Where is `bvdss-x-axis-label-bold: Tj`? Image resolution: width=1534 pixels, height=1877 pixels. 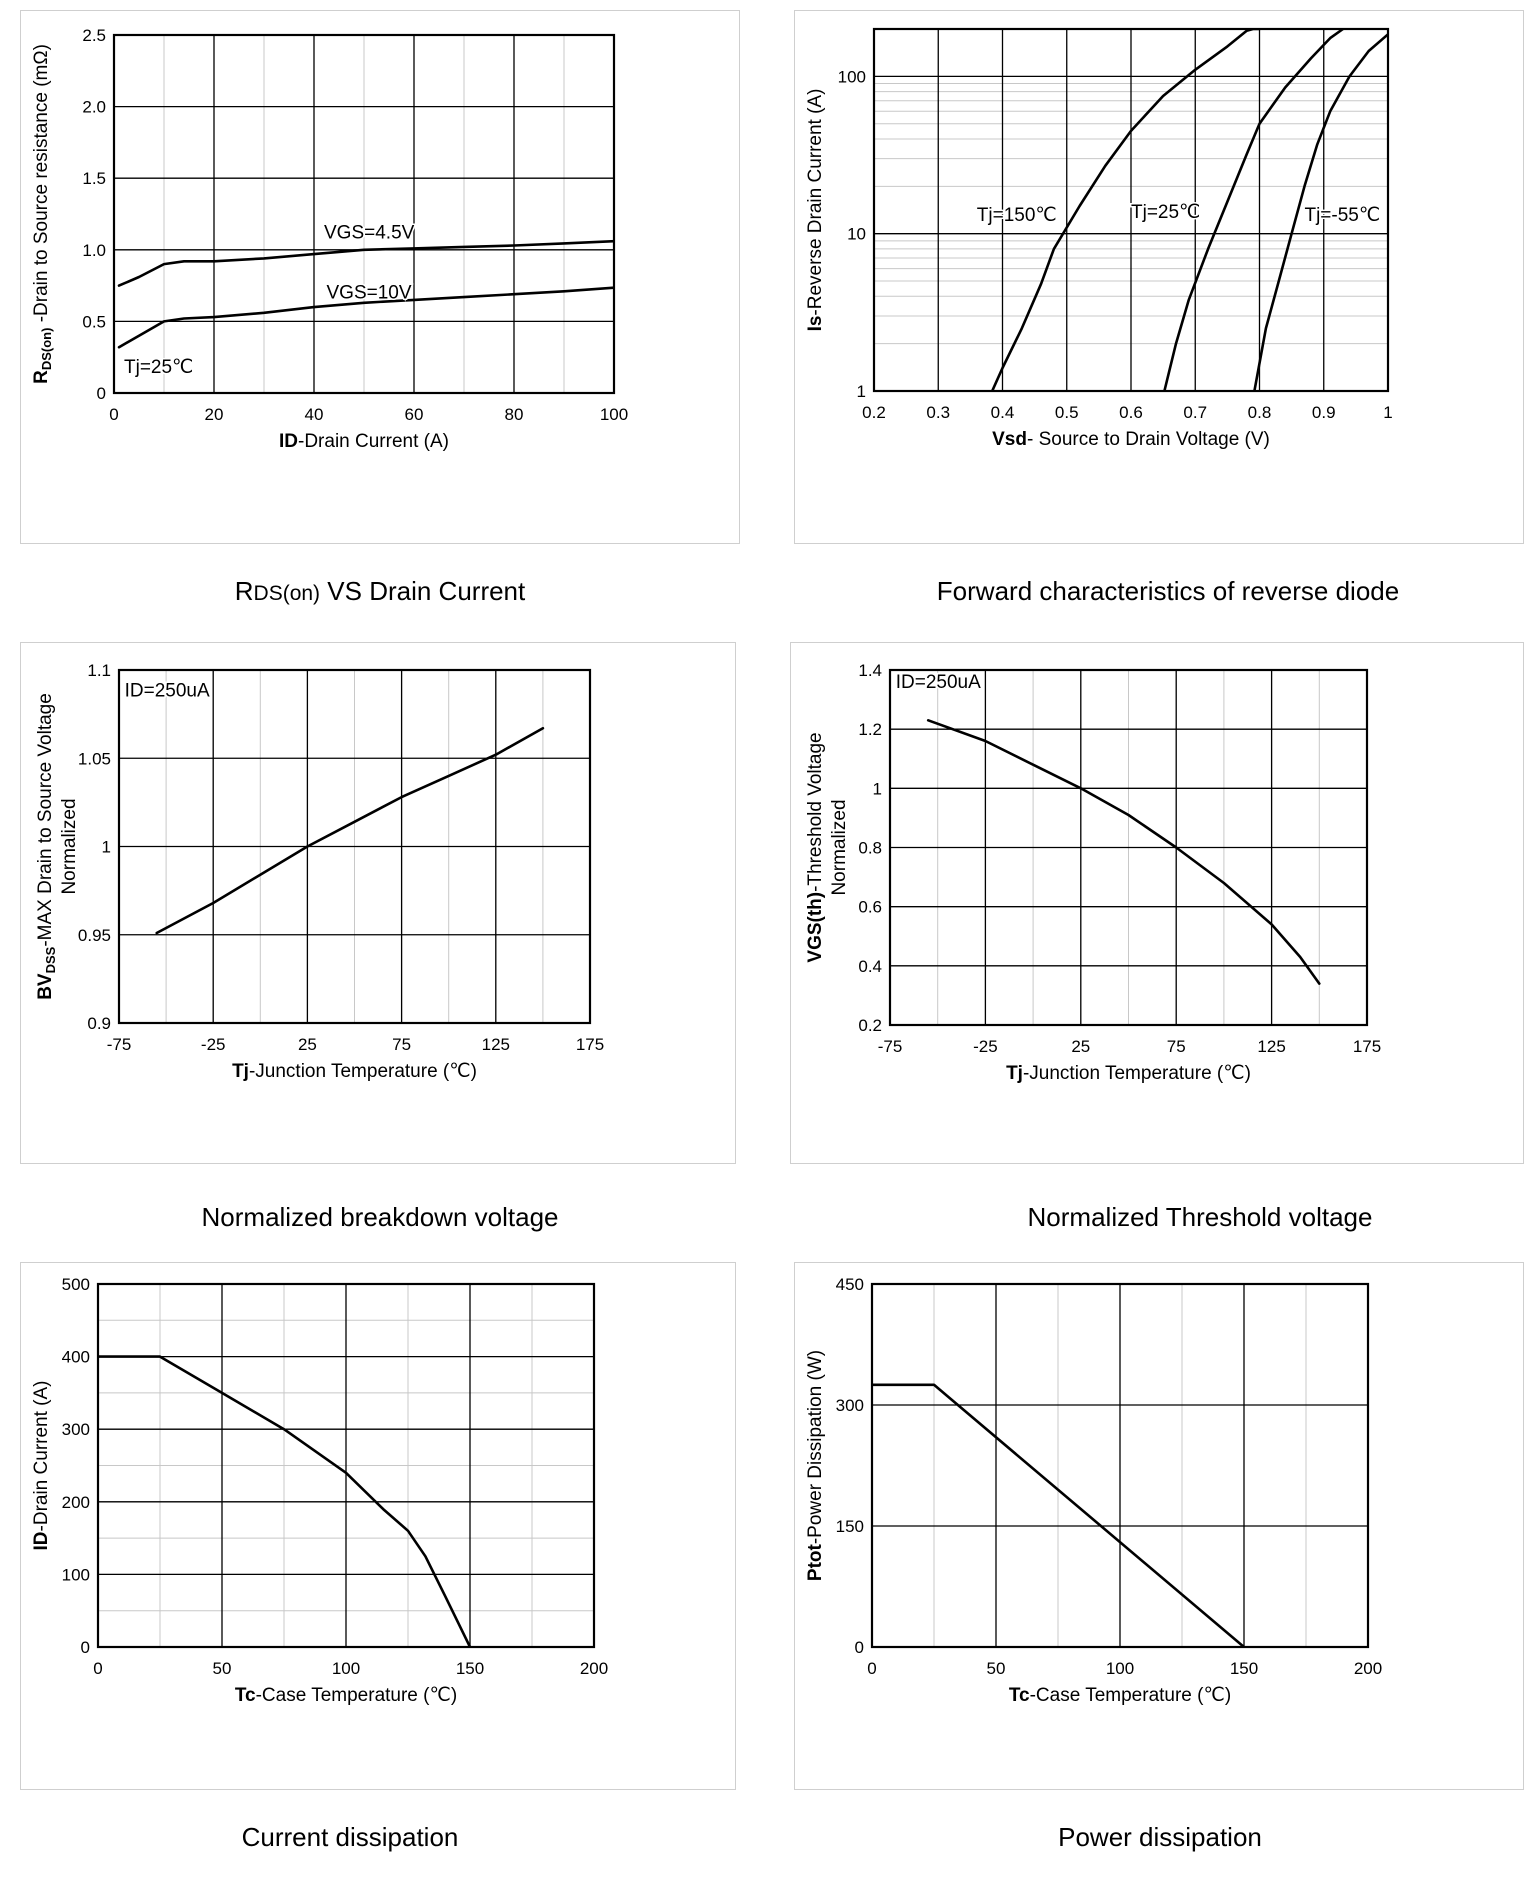
bvdss-x-axis-label-bold: Tj is located at coordinates (240, 1071).